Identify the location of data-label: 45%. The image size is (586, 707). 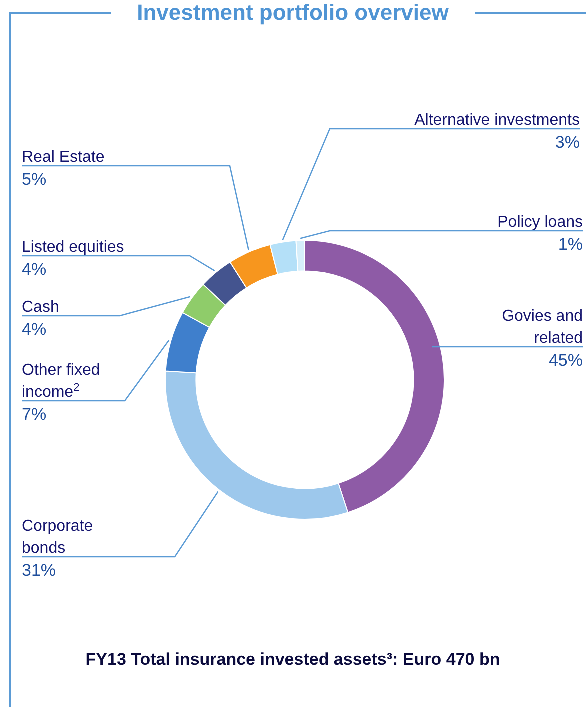
(565, 360).